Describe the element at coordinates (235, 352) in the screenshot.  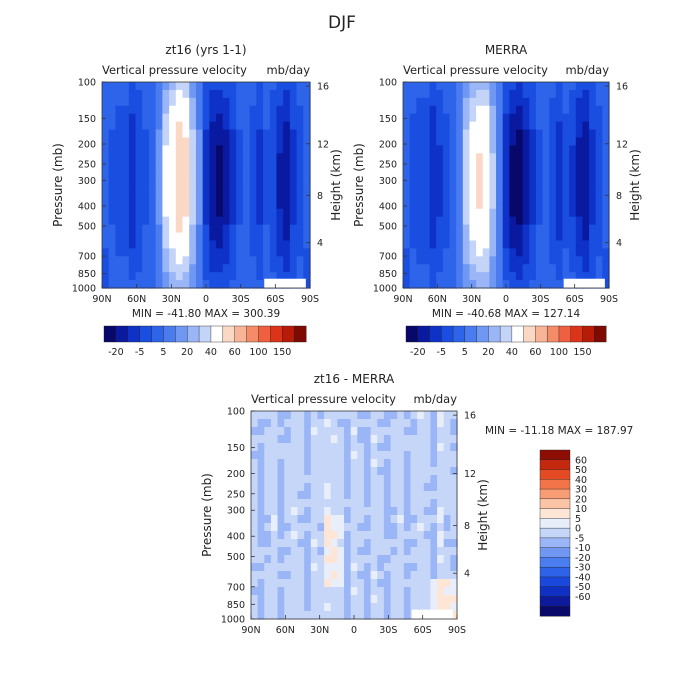
I see `colorbar-label: 60` at that location.